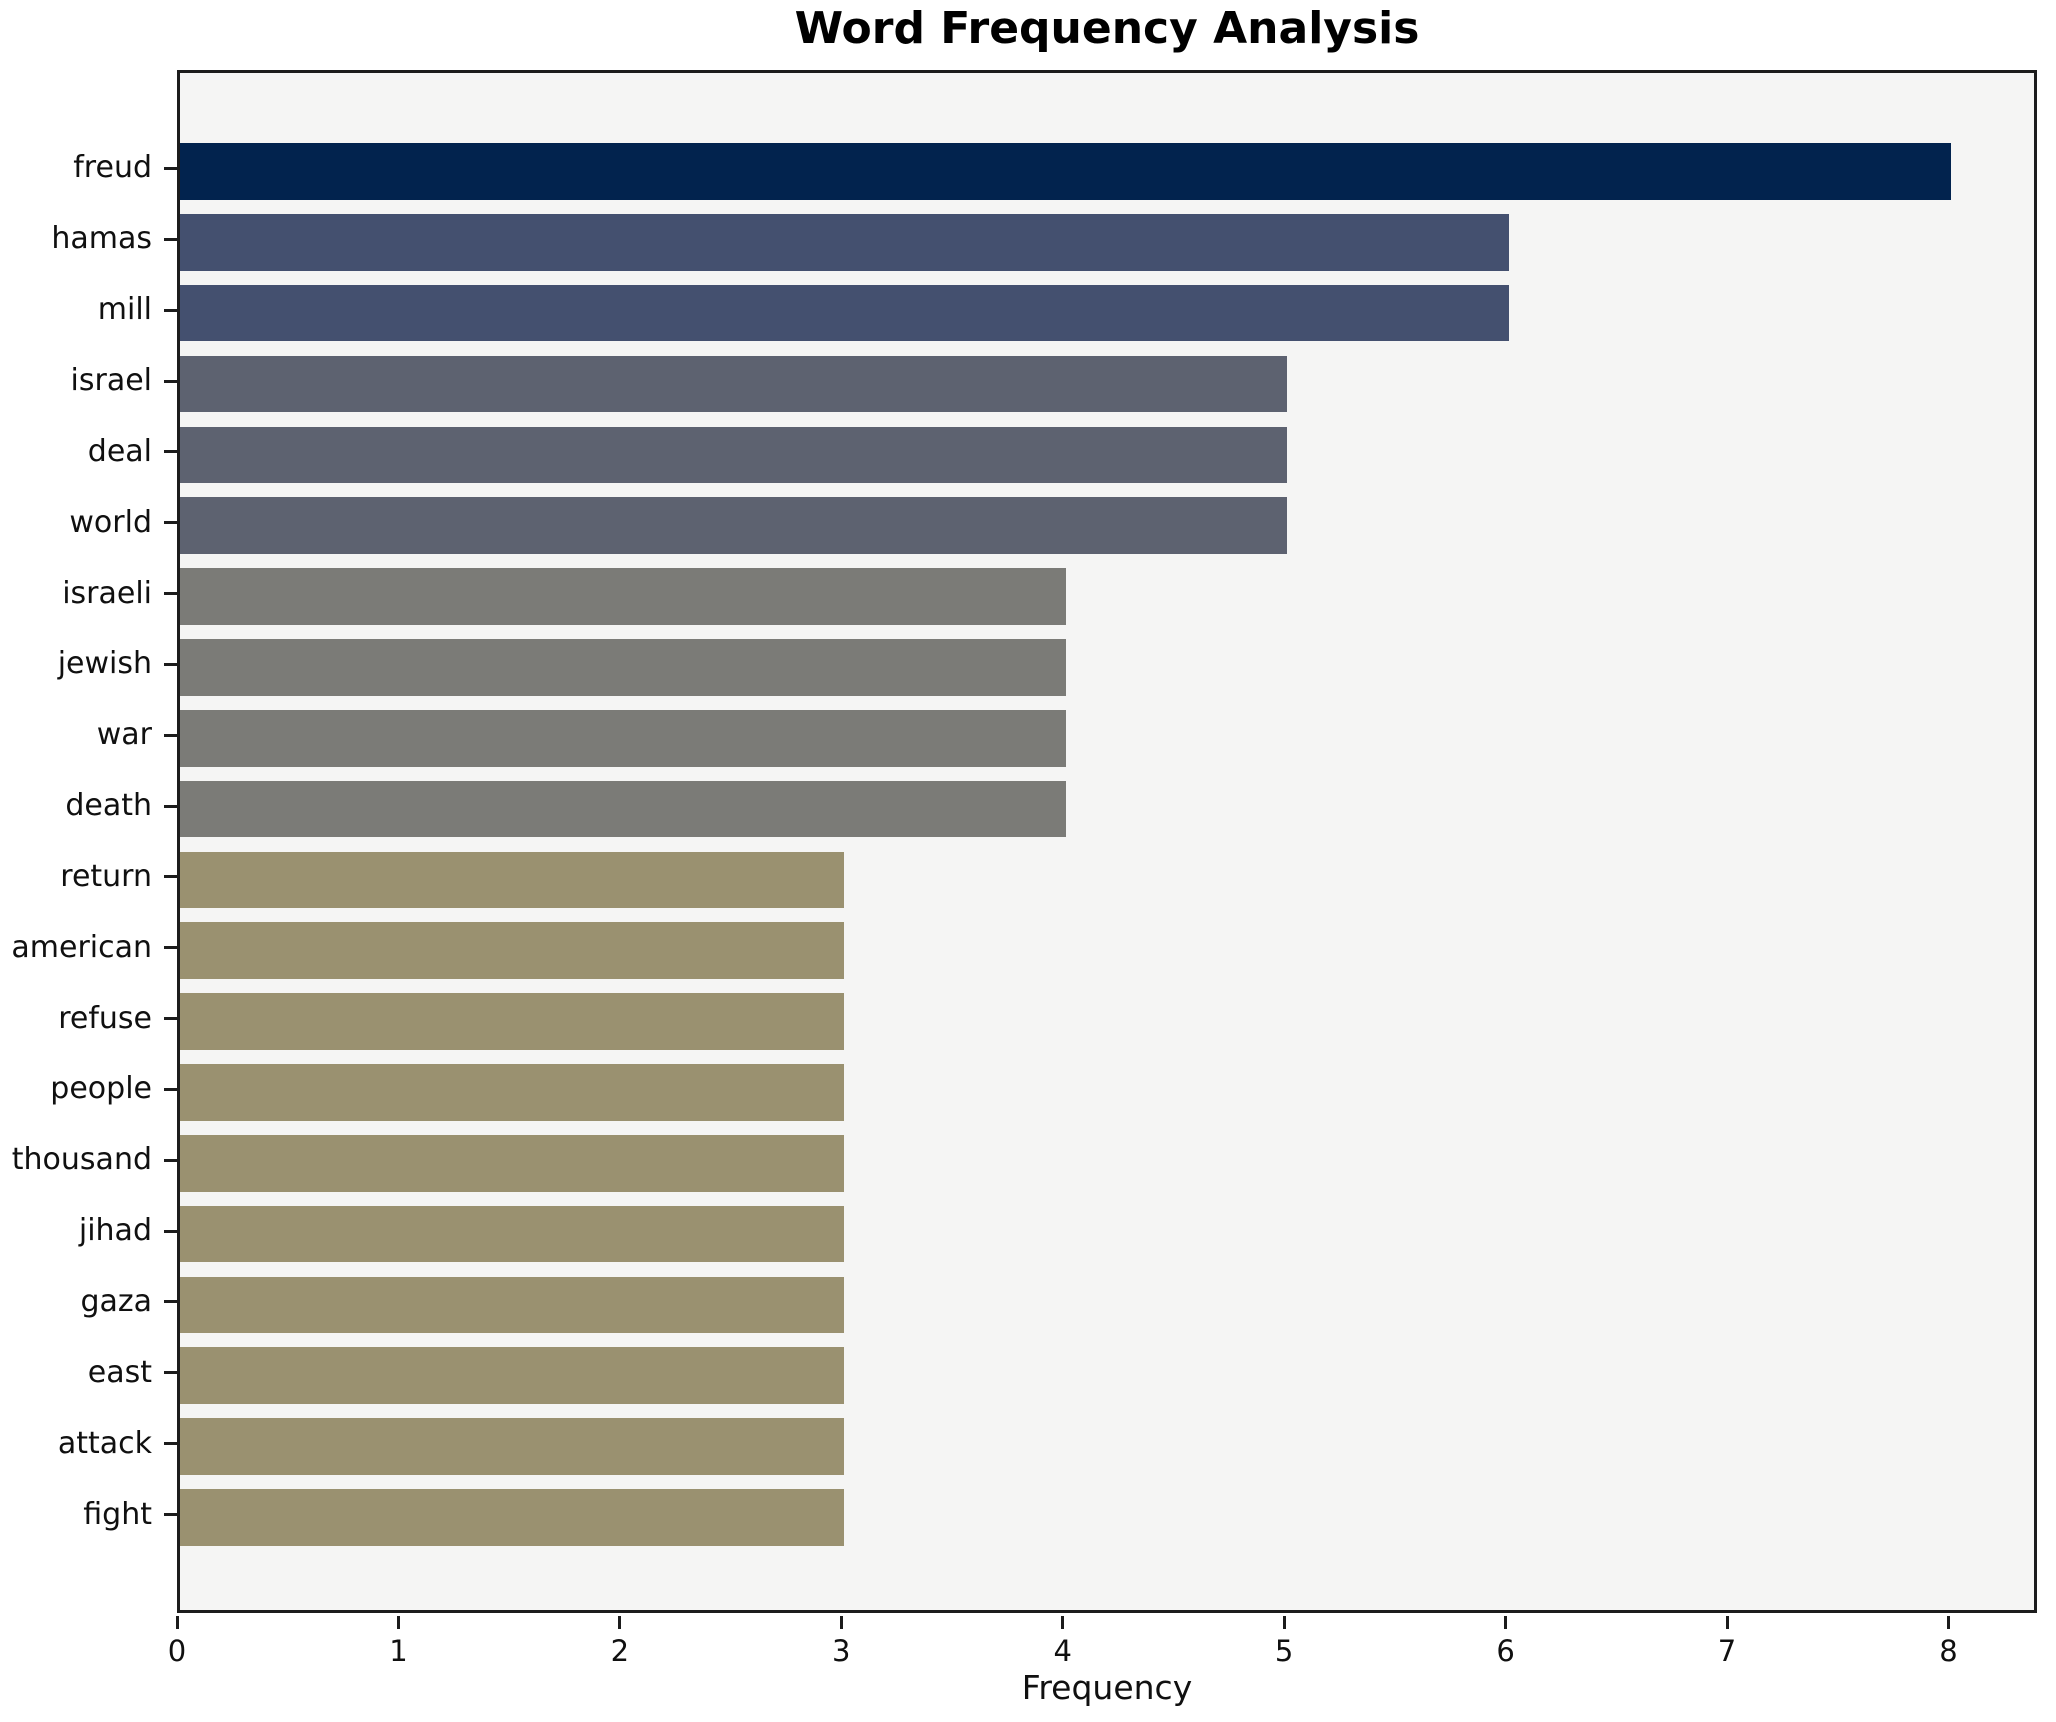 This screenshot has width=2056, height=1722. Describe the element at coordinates (115, 1231) in the screenshot. I see `y-axis-label-jihad: jihad` at that location.